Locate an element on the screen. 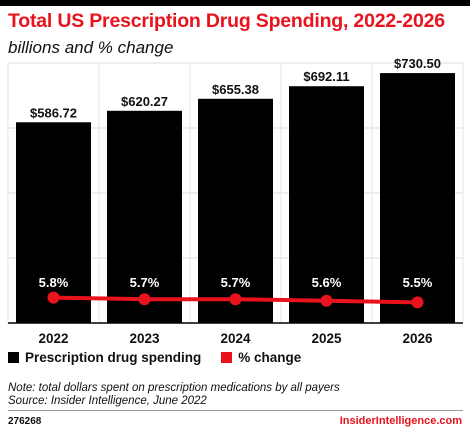  change-label-2024: 5.7% is located at coordinates (236, 282).